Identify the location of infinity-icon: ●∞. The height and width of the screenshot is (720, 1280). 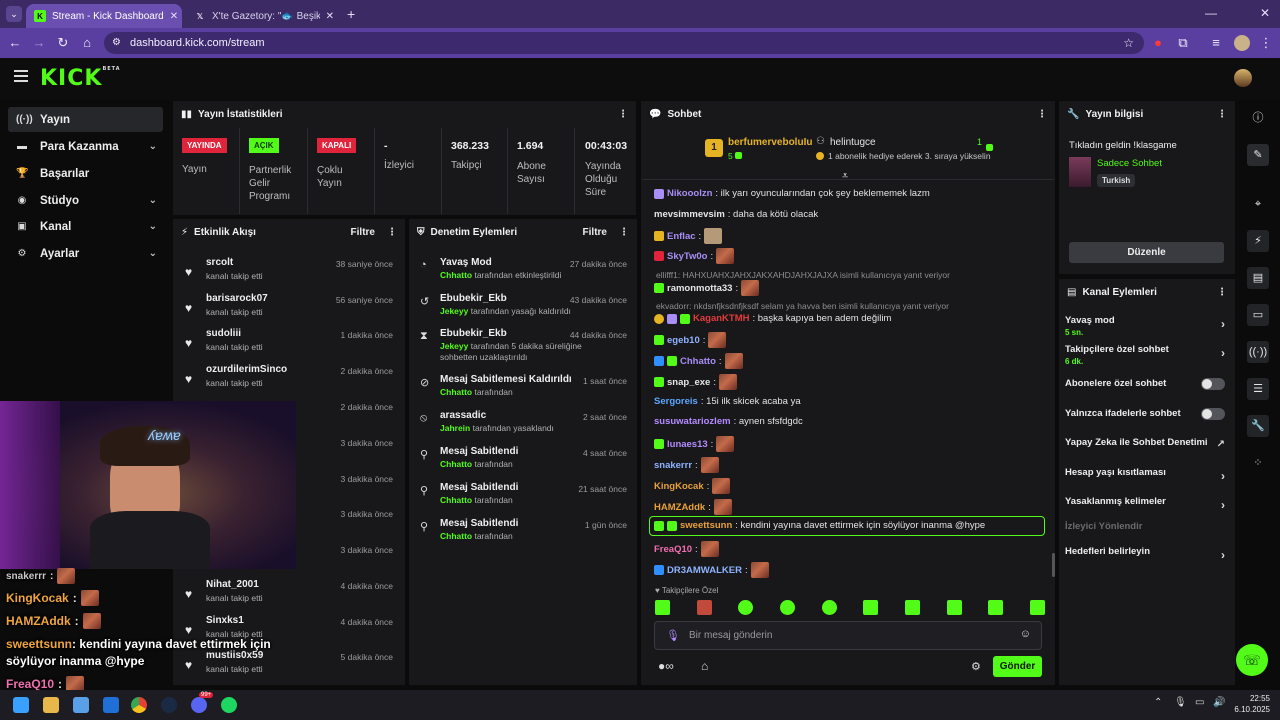
(666, 666).